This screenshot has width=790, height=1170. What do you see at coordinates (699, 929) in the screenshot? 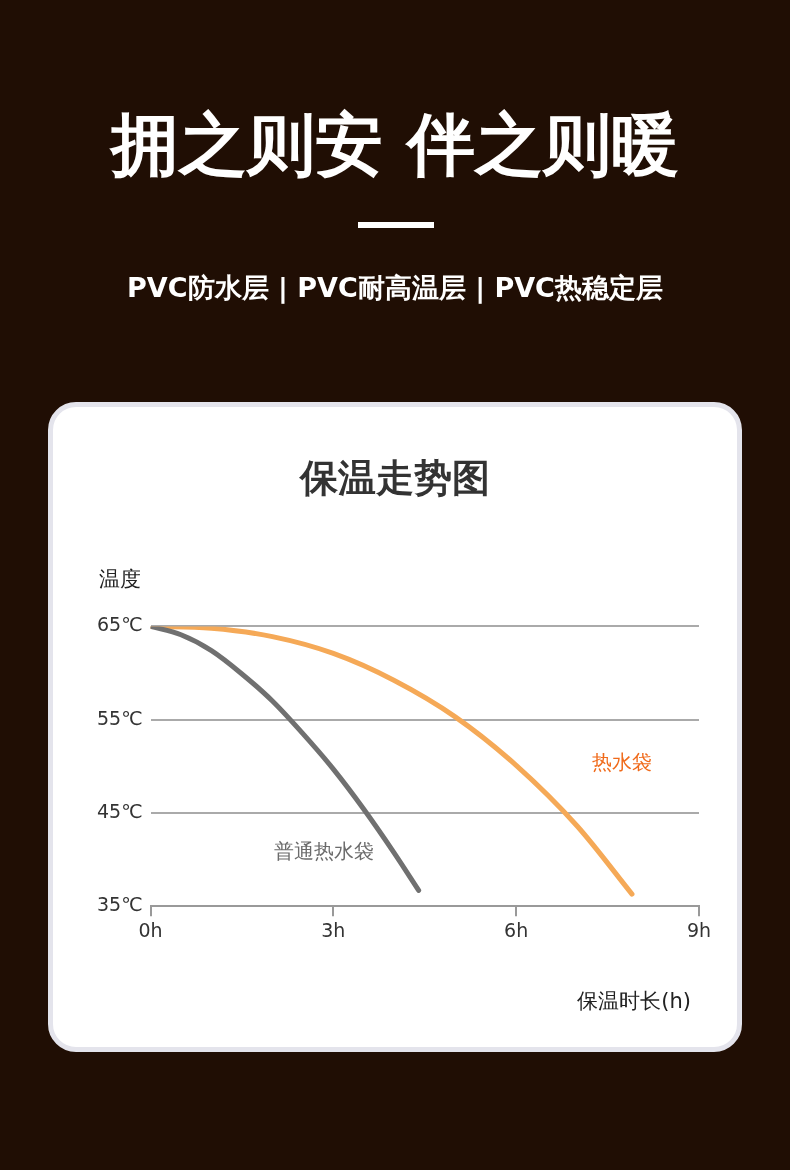
I see `x-tick-label: 9h` at bounding box center [699, 929].